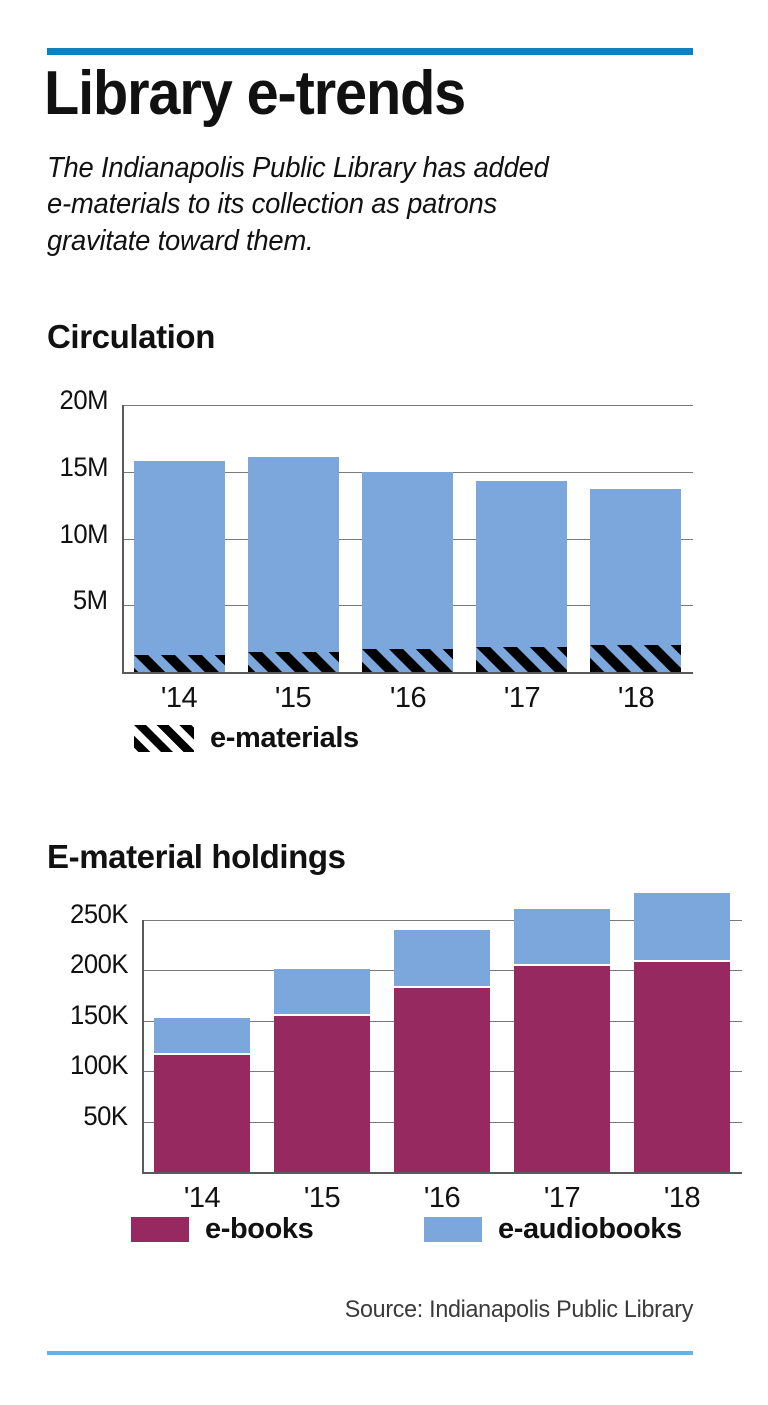 Image resolution: width=768 pixels, height=1405 pixels. I want to click on x-axis-label-'14: '14, so click(179, 698).